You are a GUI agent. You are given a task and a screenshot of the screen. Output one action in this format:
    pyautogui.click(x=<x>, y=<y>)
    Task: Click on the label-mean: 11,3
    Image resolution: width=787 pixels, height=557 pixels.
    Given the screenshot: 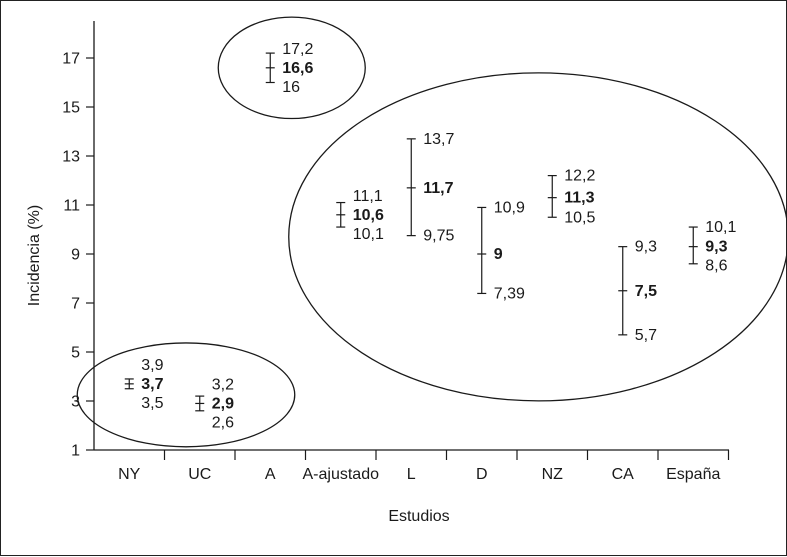 What is the action you would take?
    pyautogui.click(x=579, y=198)
    